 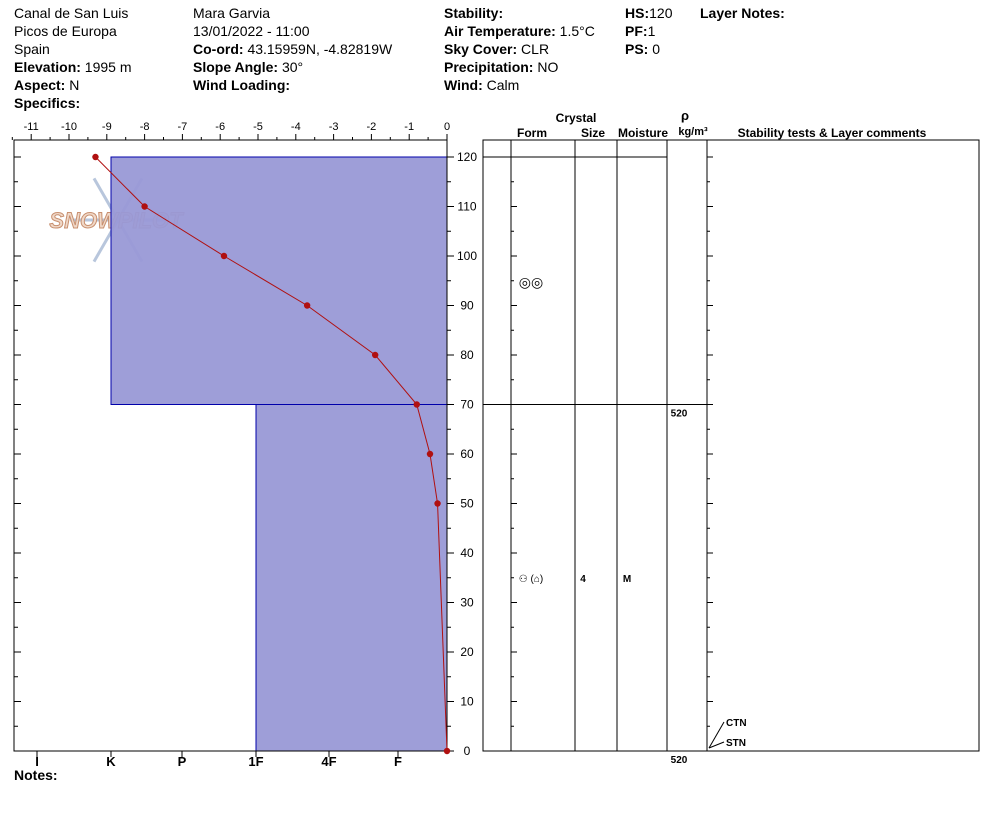 I want to click on stability-test-label: STN, so click(x=736, y=743).